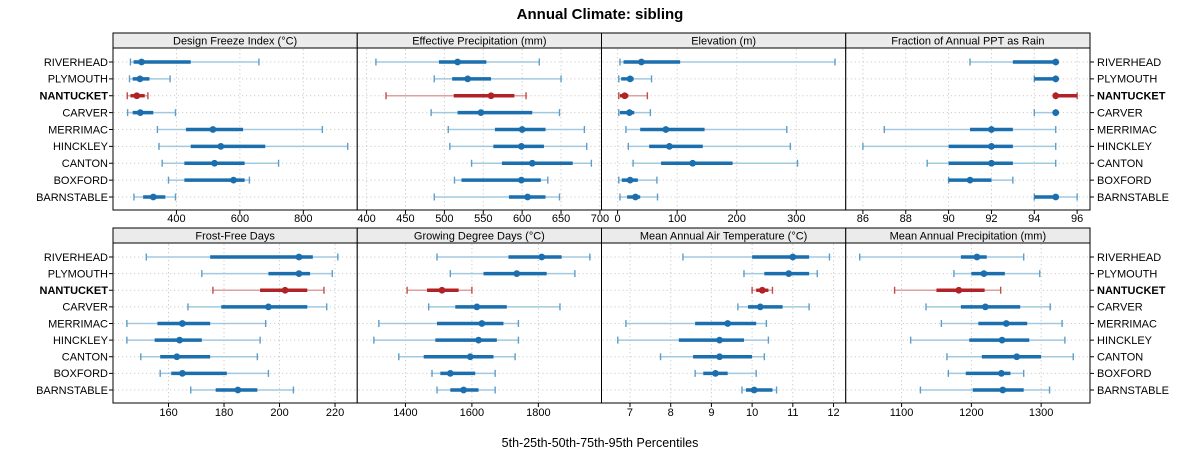 Image resolution: width=1200 pixels, height=475 pixels. I want to click on panel-design-freeze-index-c: 400 600 800 Design Freeze Index (°C), so click(235, 128).